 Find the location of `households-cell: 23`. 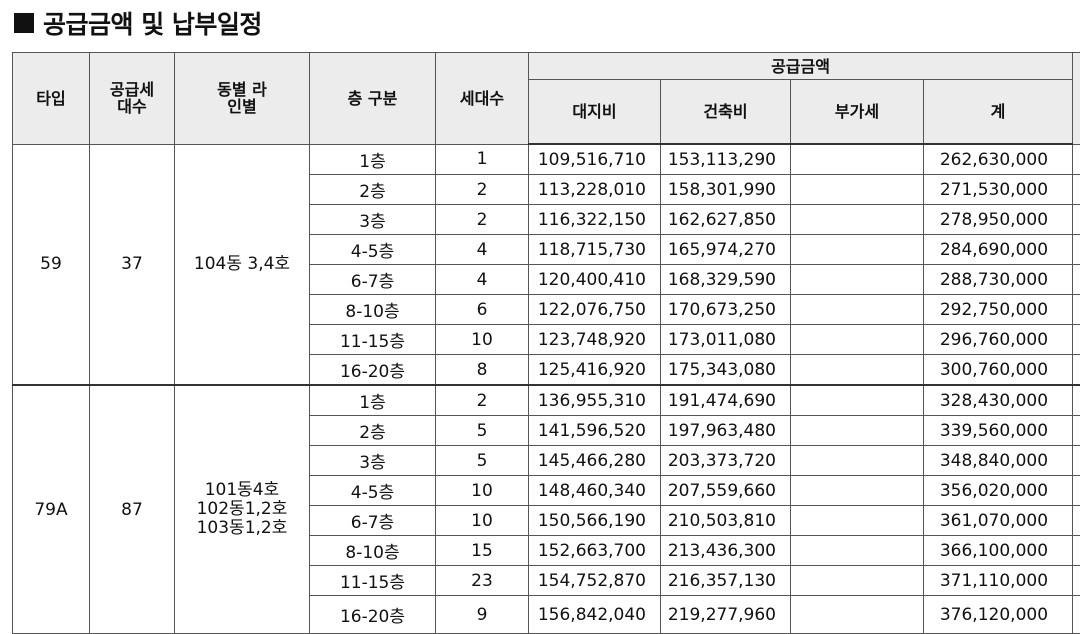

households-cell: 23 is located at coordinates (482, 581).